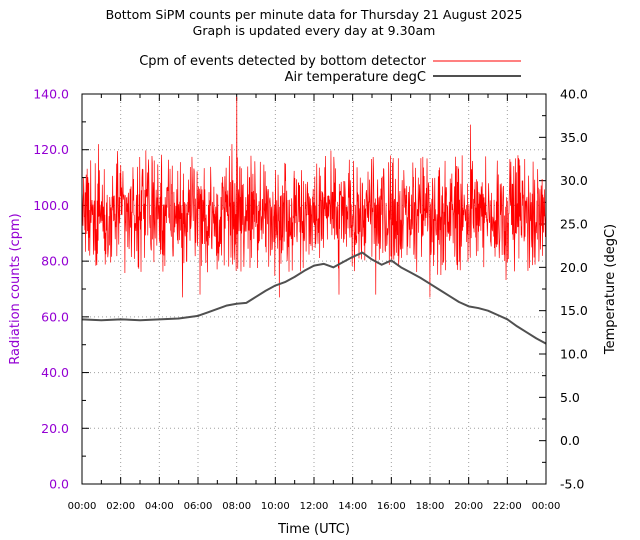  Describe the element at coordinates (51, 94) in the screenshot. I see `y-tick-label: 140.0` at that location.